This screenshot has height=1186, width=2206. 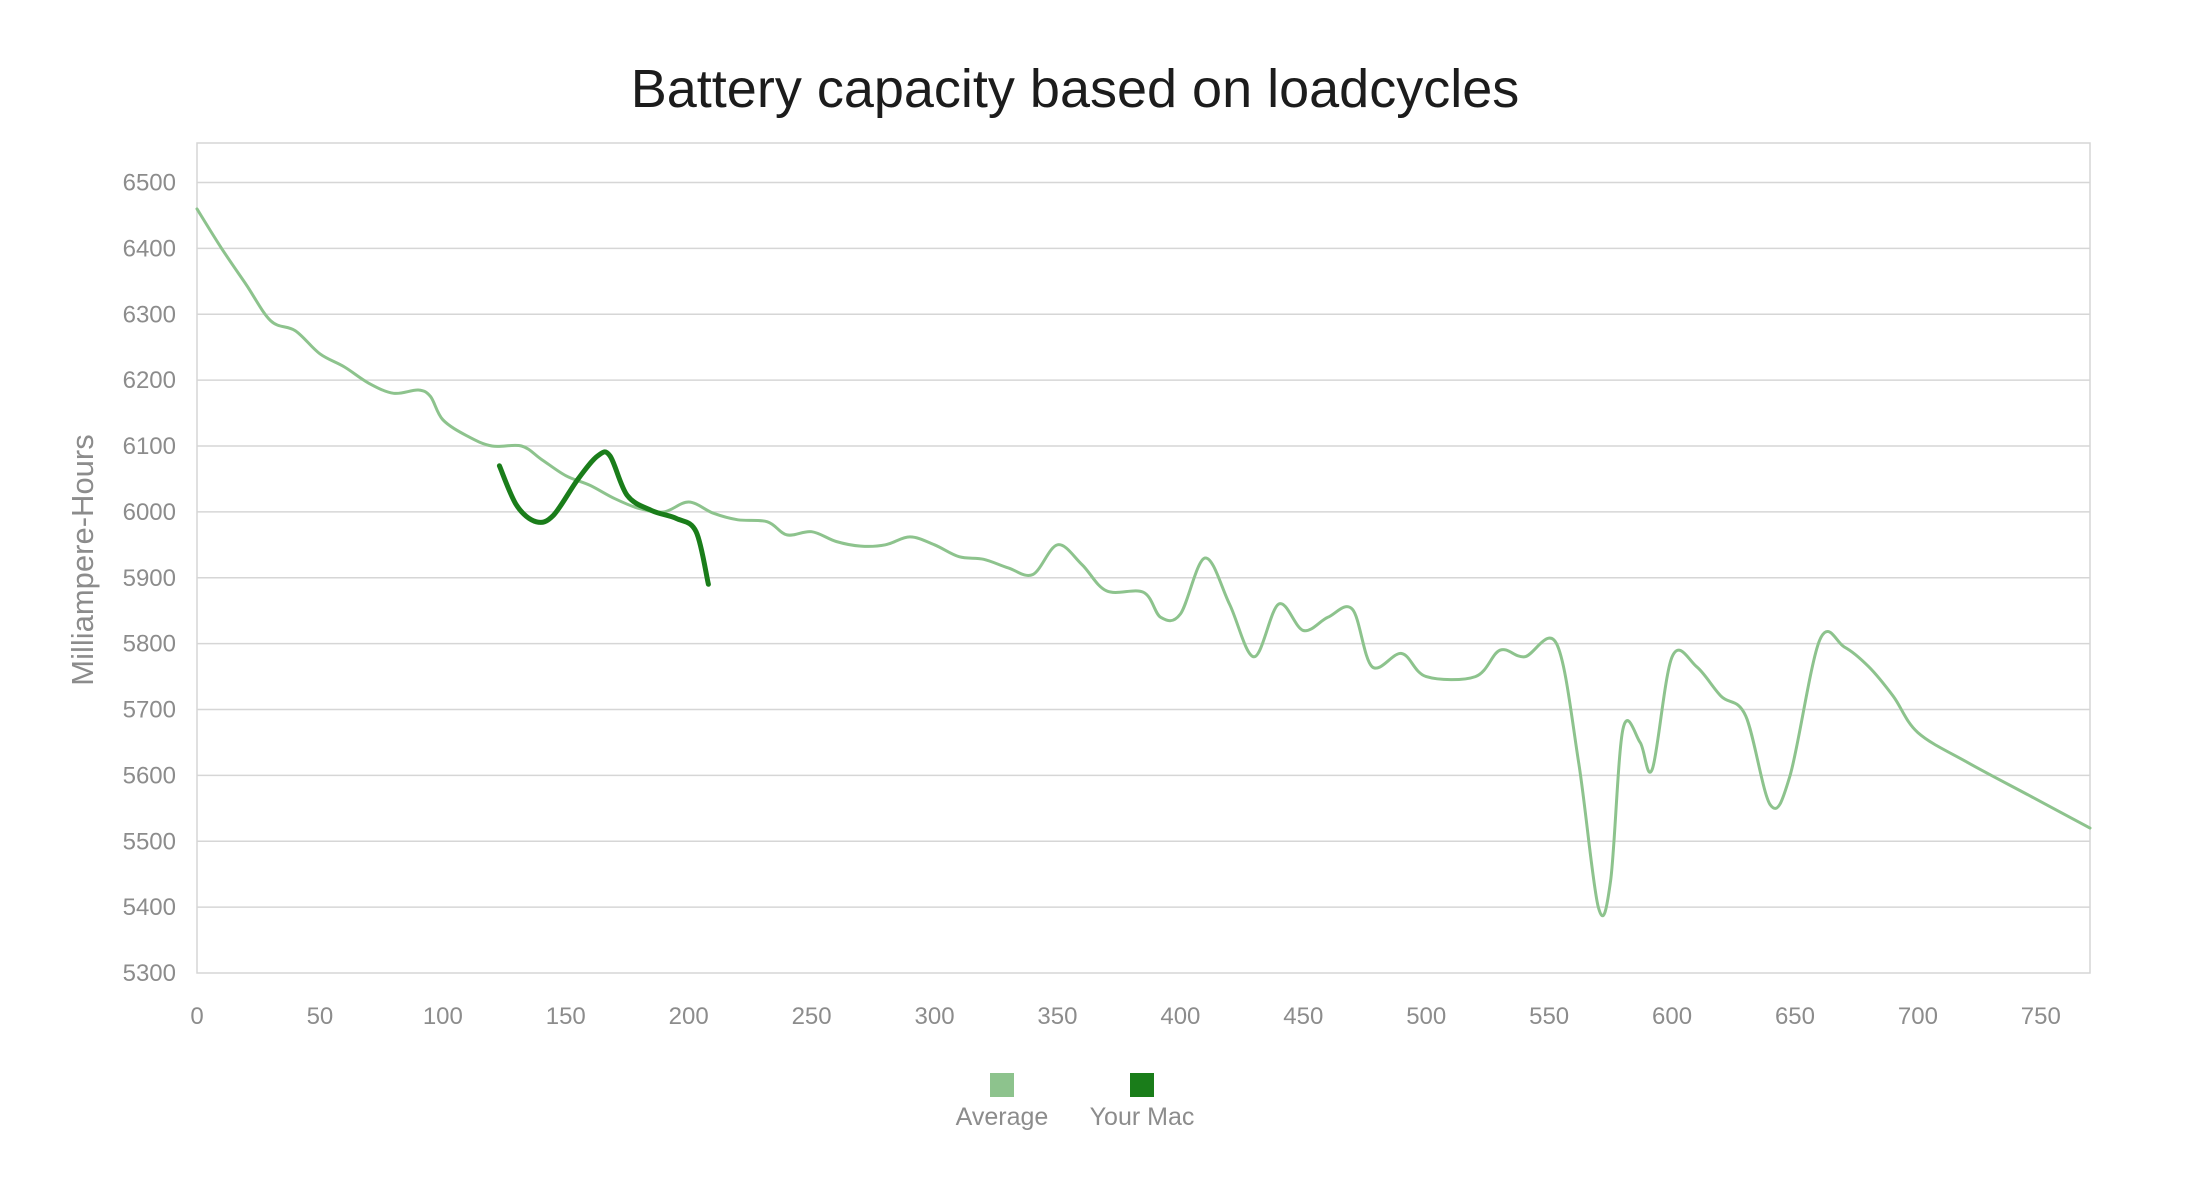 I want to click on y-tick-label: 5600, so click(x=149, y=775).